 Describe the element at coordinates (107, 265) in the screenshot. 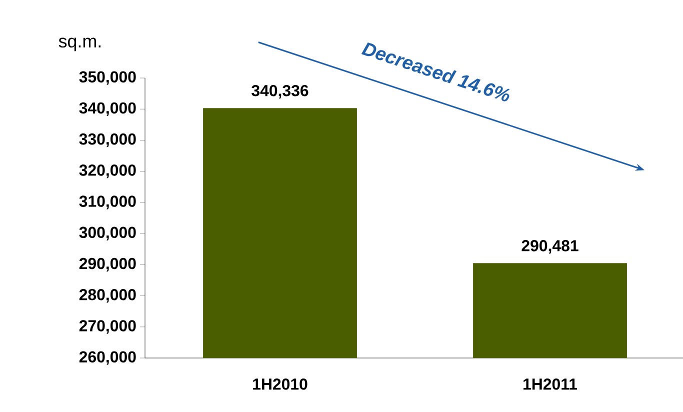

I see `y-tick-label: 290,000` at that location.